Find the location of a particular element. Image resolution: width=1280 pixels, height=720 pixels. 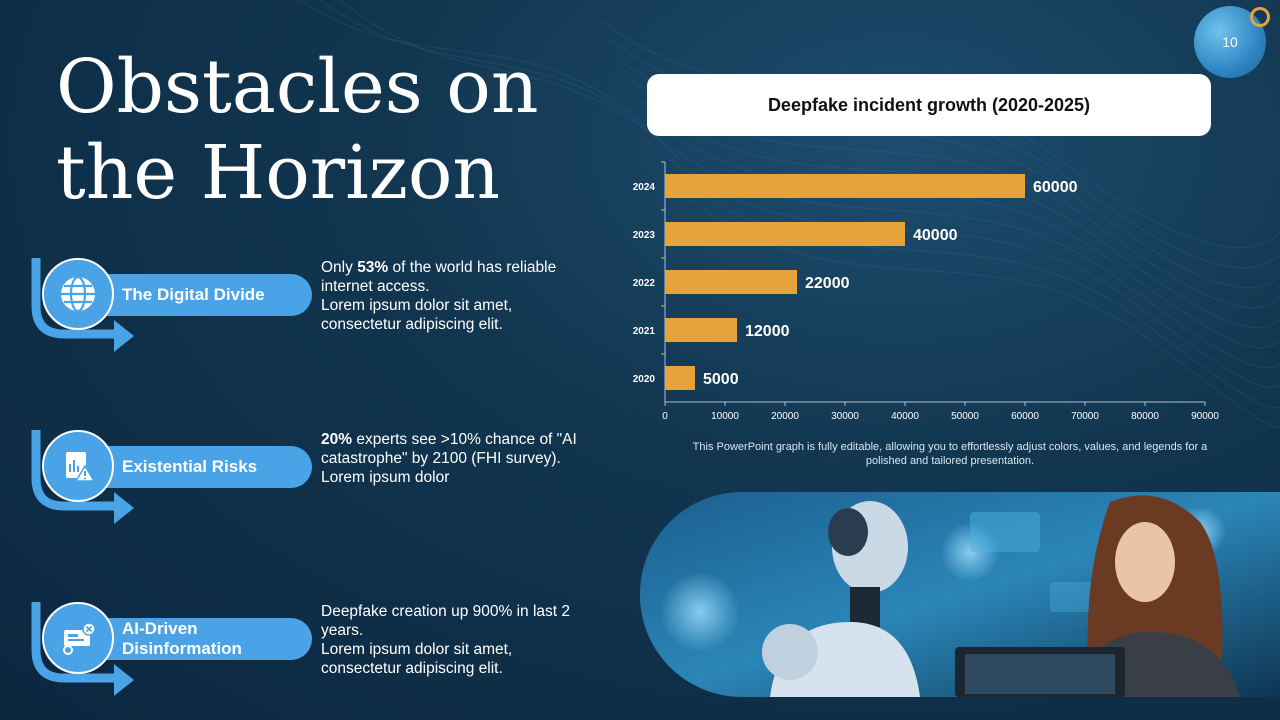

x-tick-label: 0 is located at coordinates (665, 416).